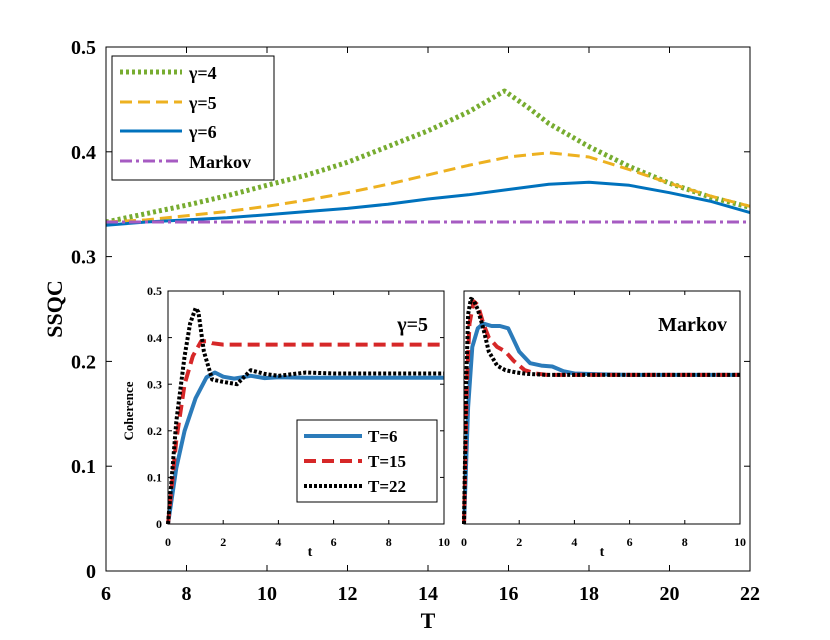  Describe the element at coordinates (154, 291) in the screenshot. I see `inset1-y-tick-label: 0.5` at that location.